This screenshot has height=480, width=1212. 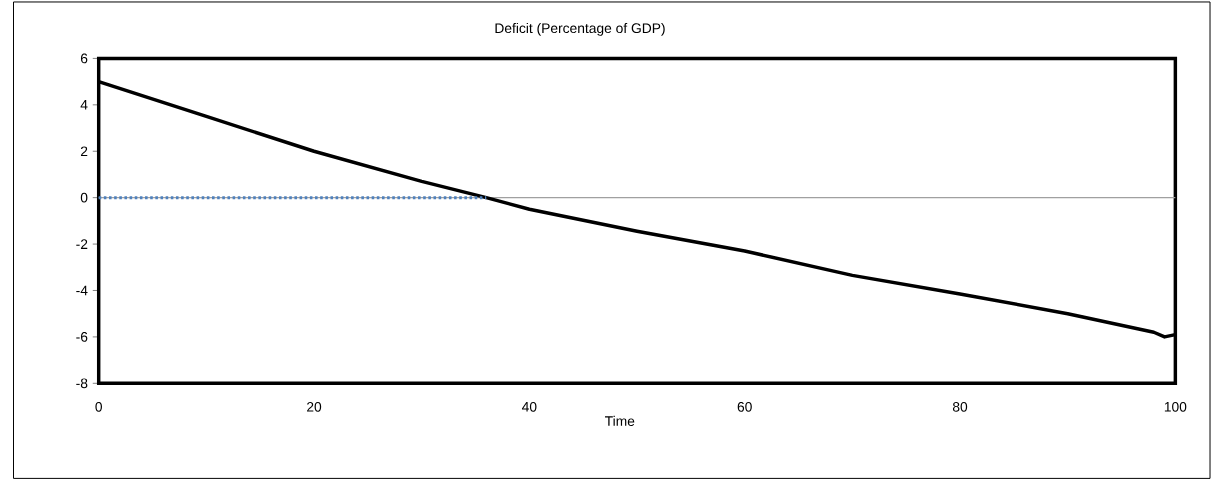 I want to click on x-tick-label: 60, so click(x=744, y=406).